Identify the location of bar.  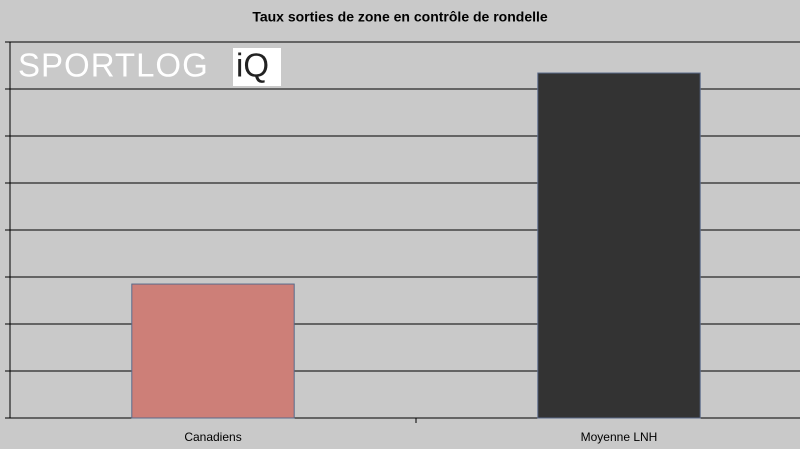
(213, 351).